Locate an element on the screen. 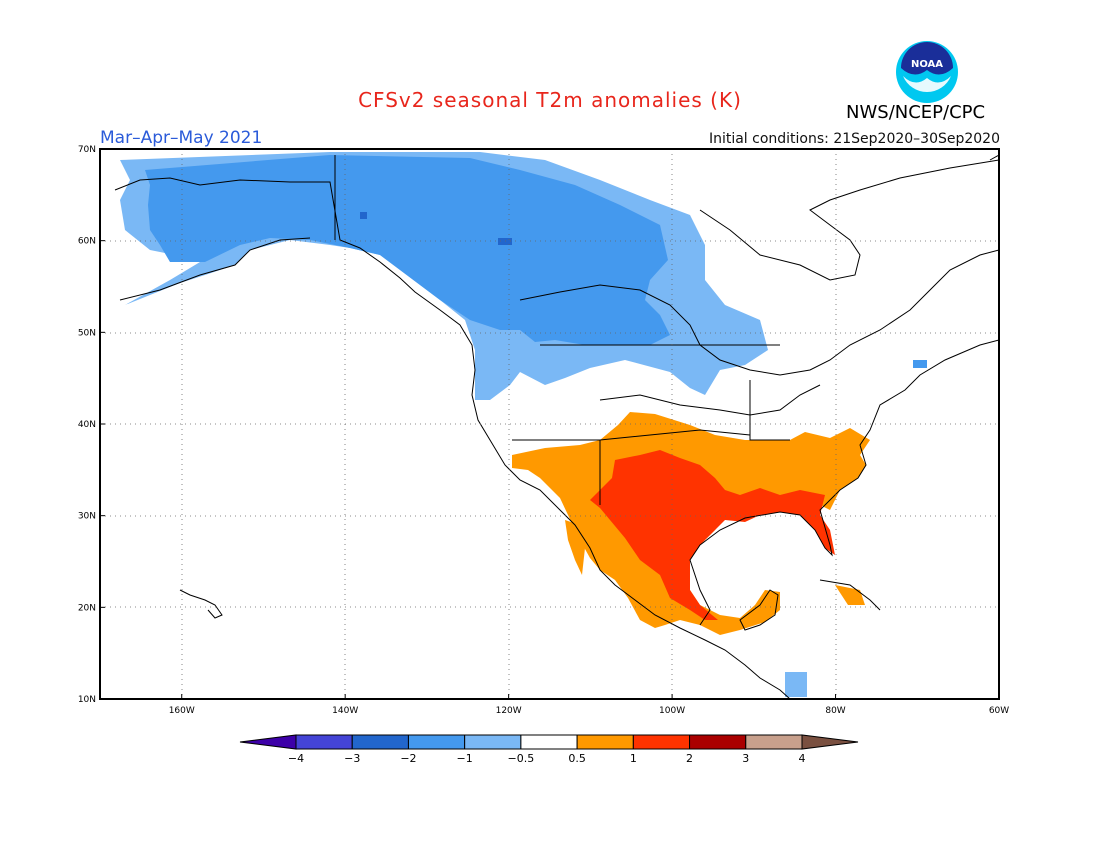 This screenshot has width=1100, height=850. colorbar: −4 −3 −2 −1 −0.5 0.5 1 2 3 4 is located at coordinates (549, 749).